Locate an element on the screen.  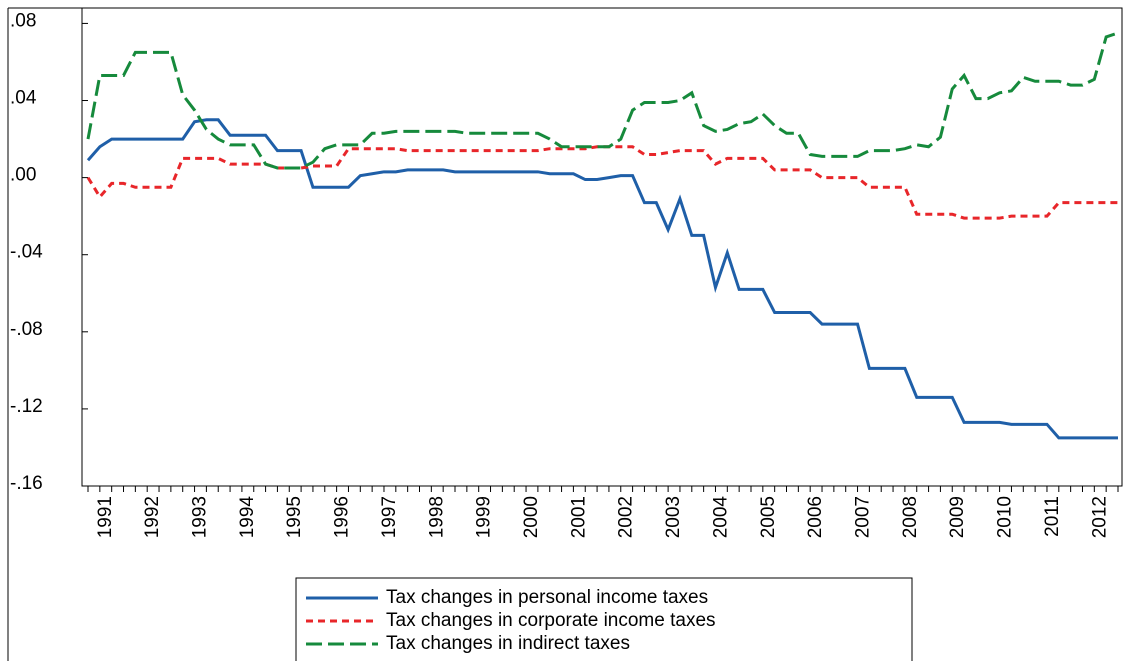
x-tick-label: 1997 is located at coordinates (389, 517).